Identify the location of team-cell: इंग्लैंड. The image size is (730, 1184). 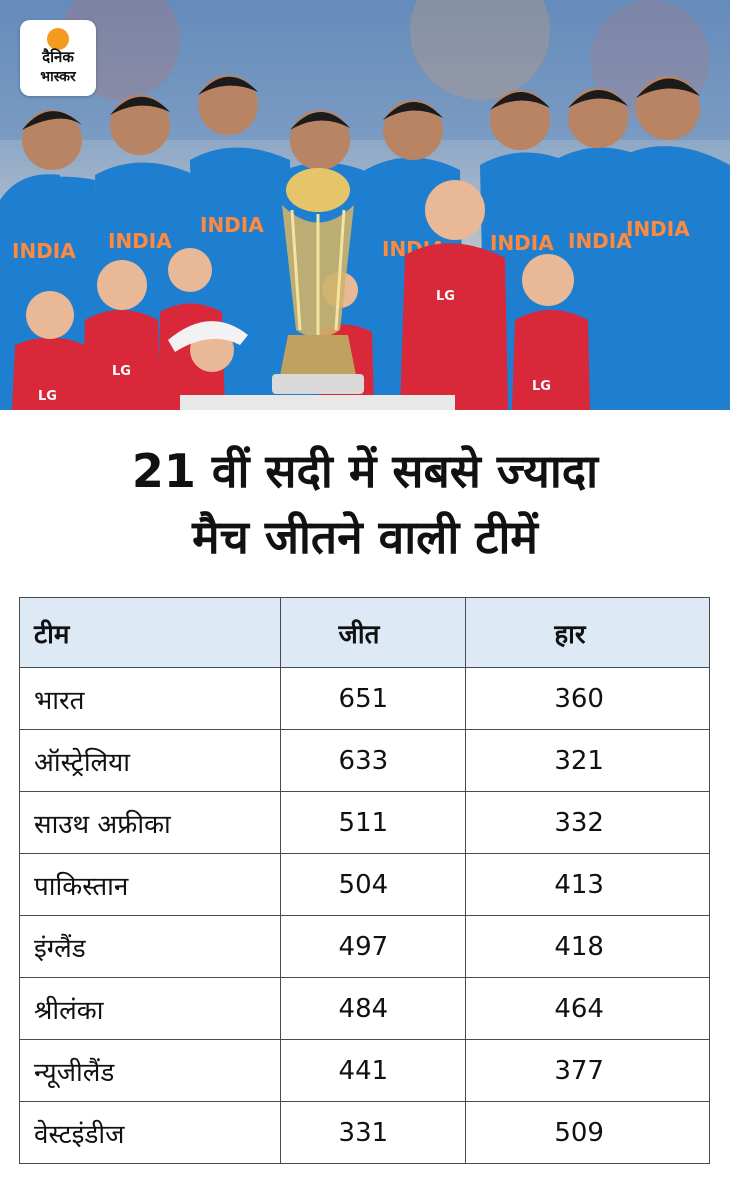
(150, 946).